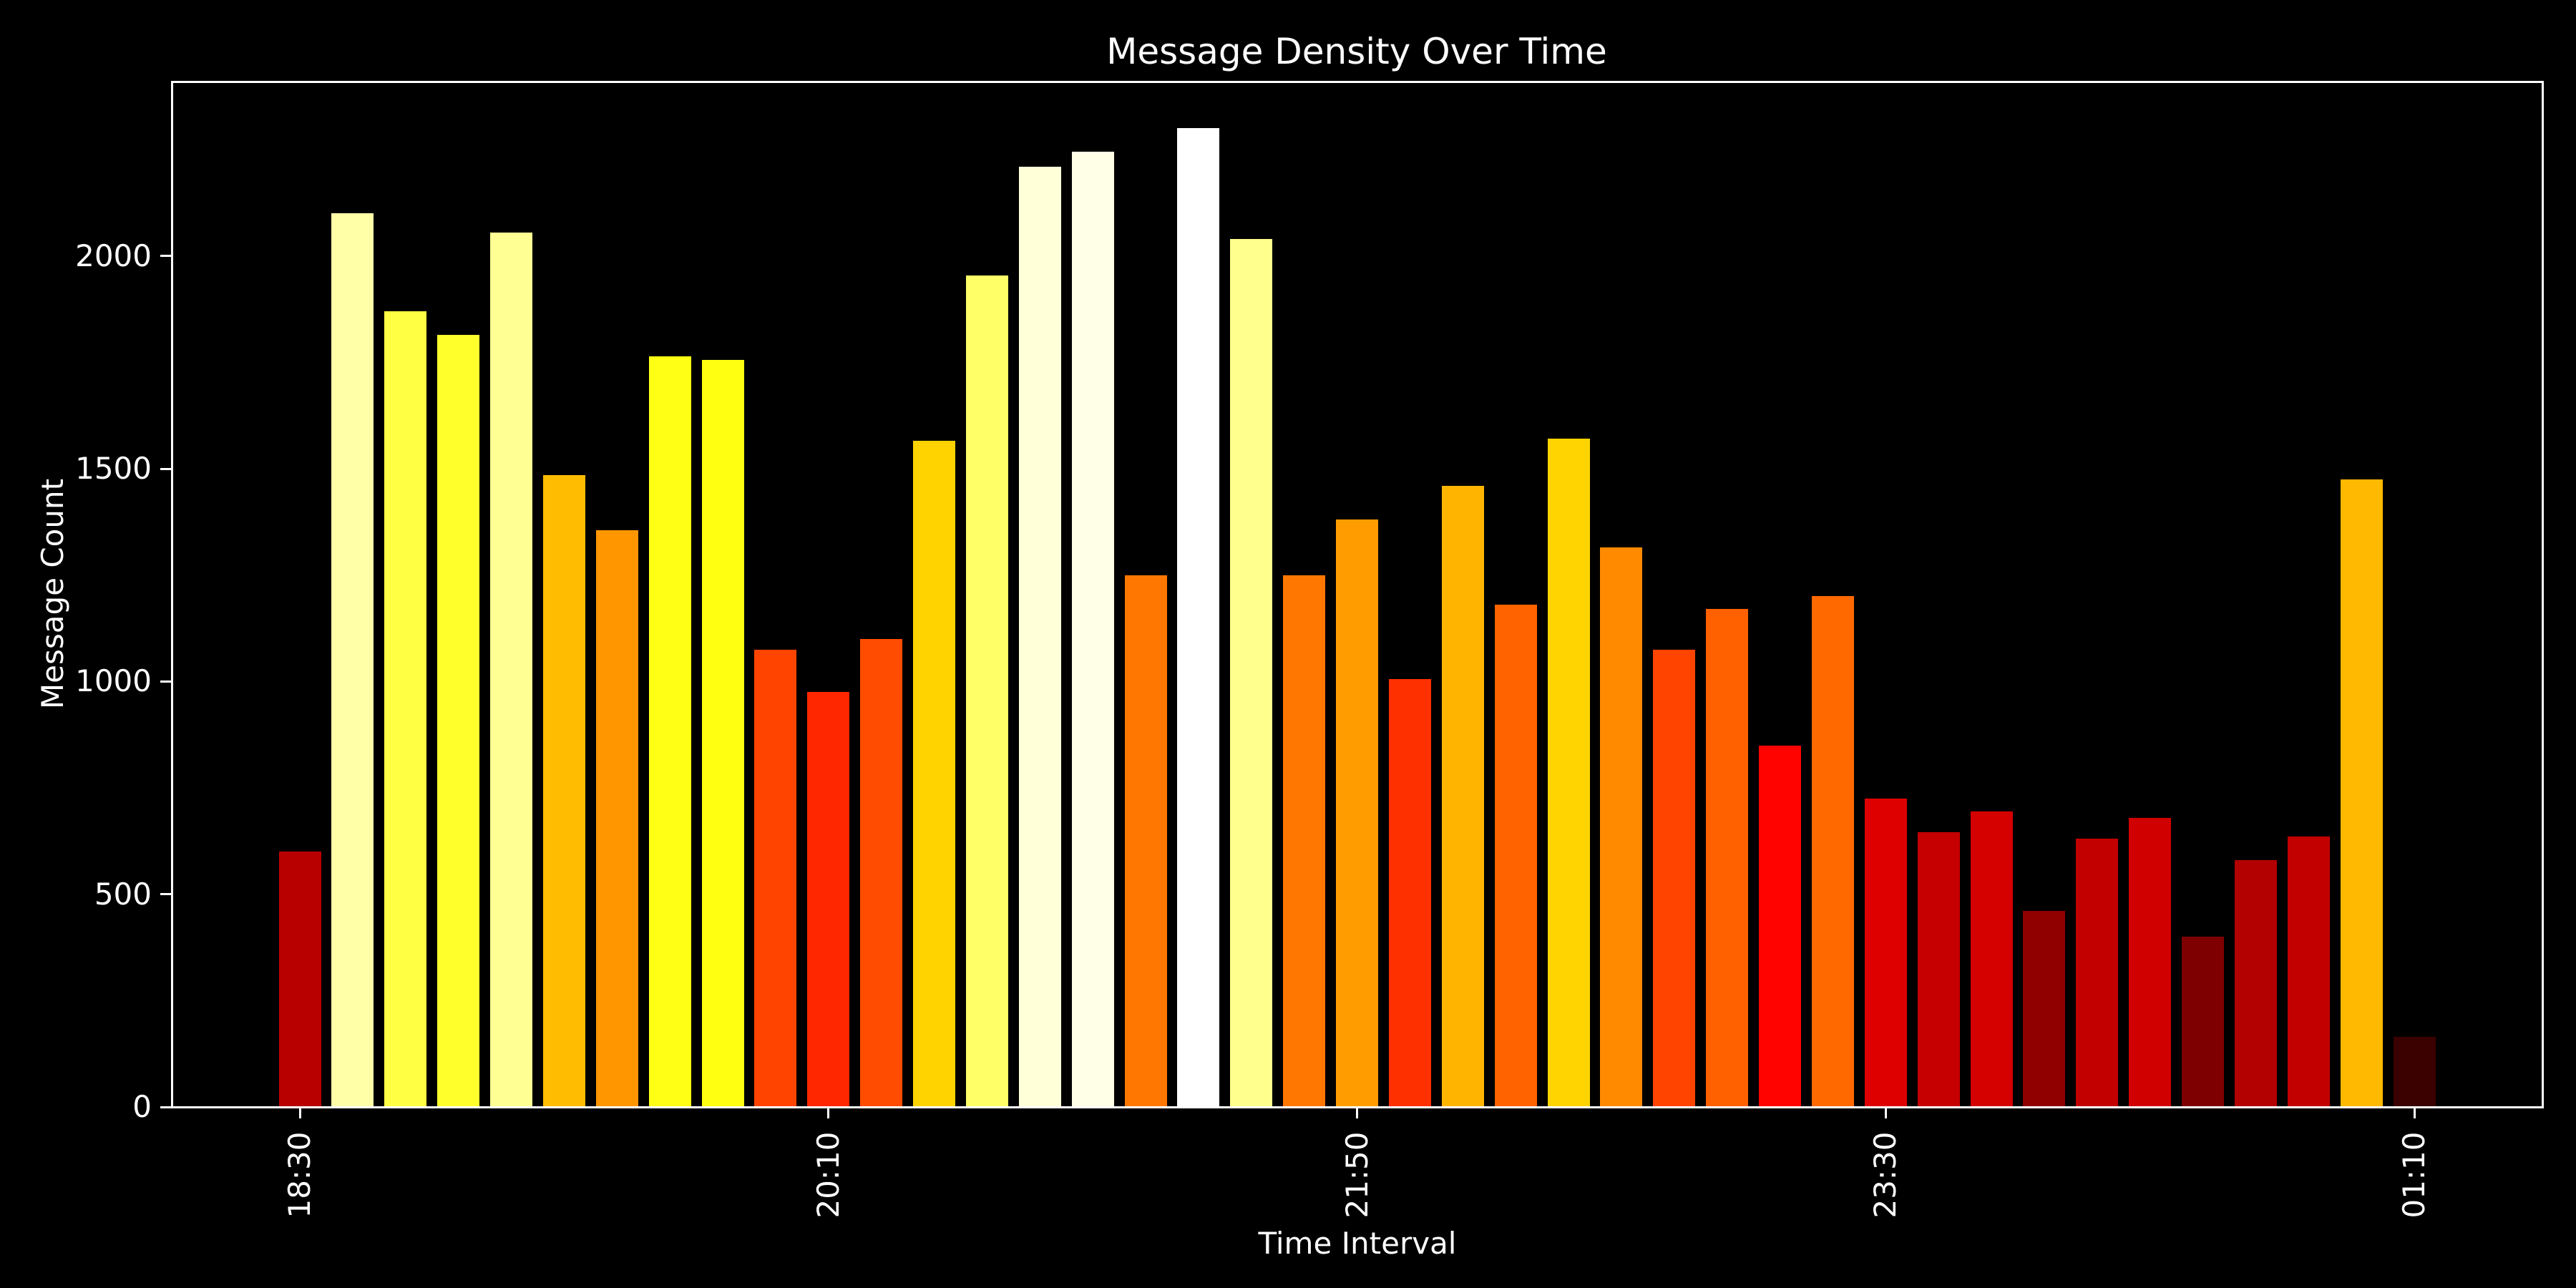 Image resolution: width=2576 pixels, height=1288 pixels. Describe the element at coordinates (2414, 1071) in the screenshot. I see `bar-01:10` at that location.